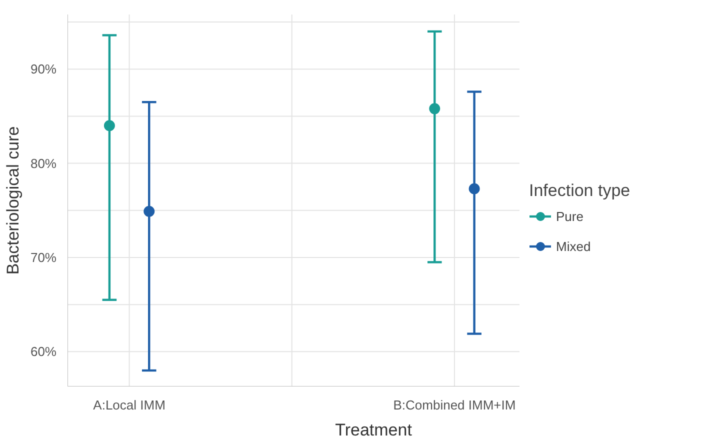 This screenshot has height=437, width=702. Describe the element at coordinates (454, 405) in the screenshot. I see `x-tick-label: B:Combined IMM+IM` at that location.